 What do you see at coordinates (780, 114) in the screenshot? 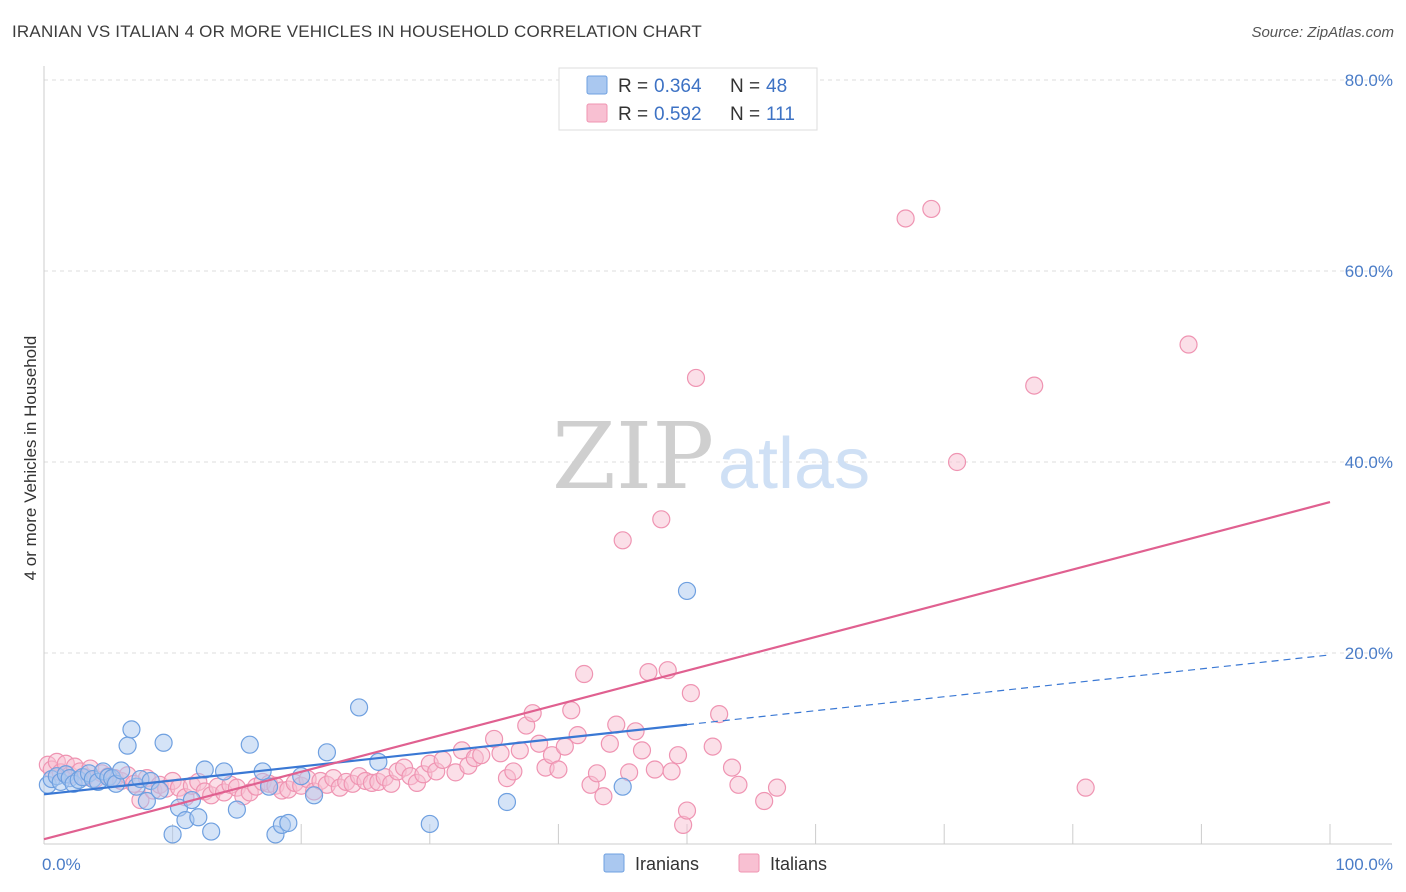
I see `legend-n-value: 111` at bounding box center [780, 114].